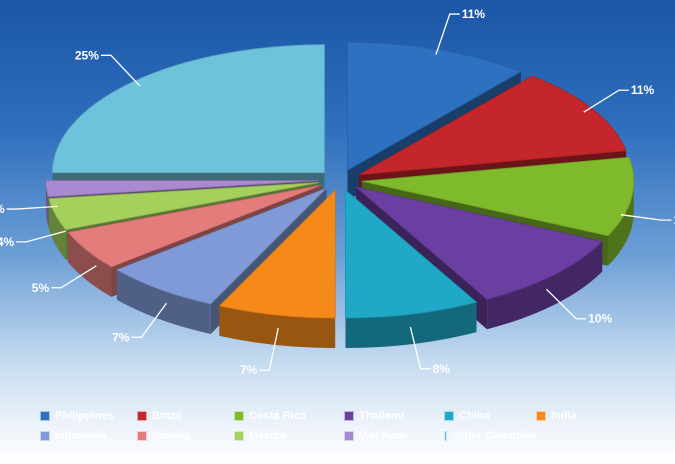 The image size is (675, 464). I want to click on legend-swatch-brazil, so click(142, 416).